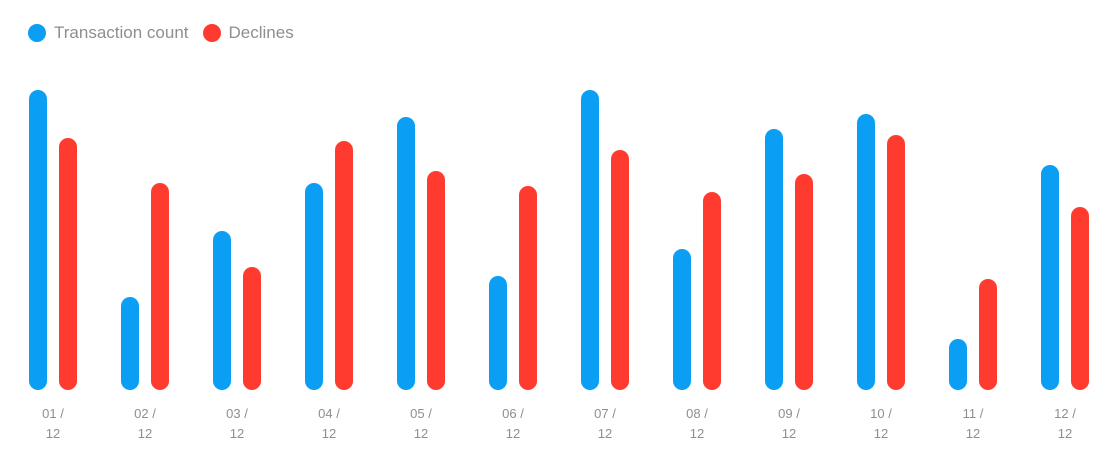 Image resolution: width=1120 pixels, height=470 pixels. What do you see at coordinates (1065, 423) in the screenshot?
I see `x-tick-label-12: 12 /12` at bounding box center [1065, 423].